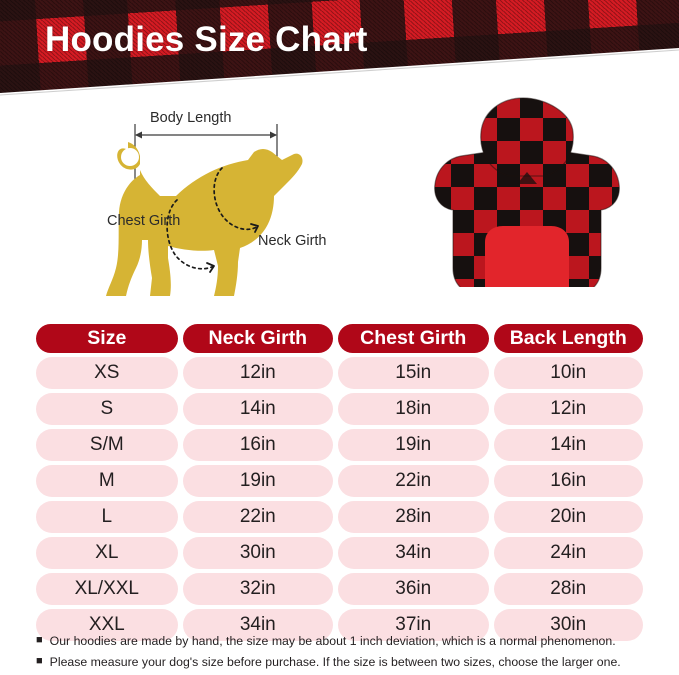 This screenshot has height=675, width=679. What do you see at coordinates (107, 445) in the screenshot?
I see `cell-size: S/M` at bounding box center [107, 445].